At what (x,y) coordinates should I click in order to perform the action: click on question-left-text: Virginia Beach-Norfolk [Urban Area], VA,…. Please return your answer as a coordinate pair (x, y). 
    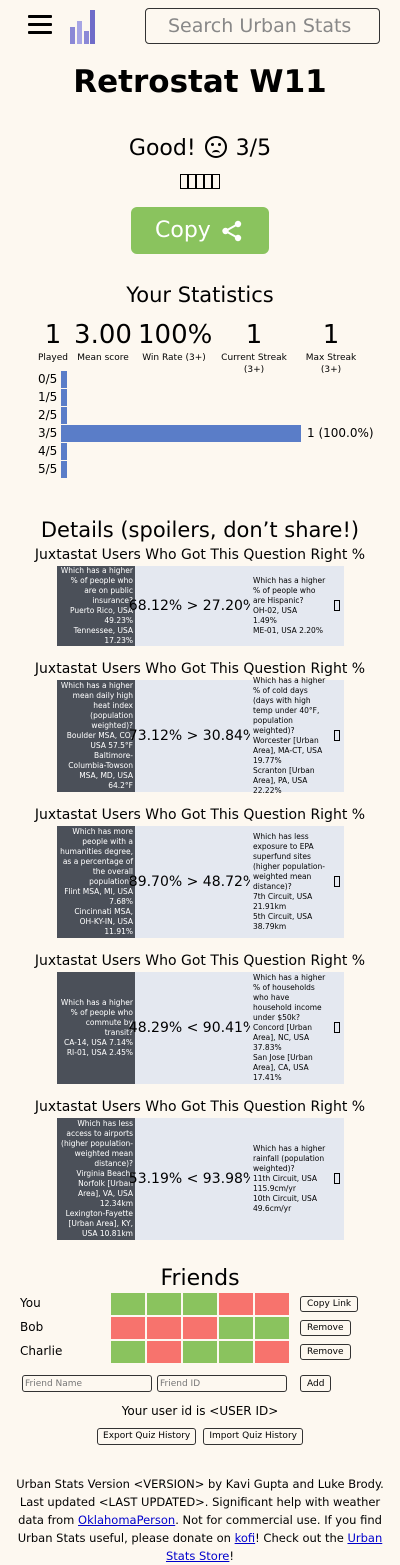
    Looking at the image, I should click on (104, 1188).